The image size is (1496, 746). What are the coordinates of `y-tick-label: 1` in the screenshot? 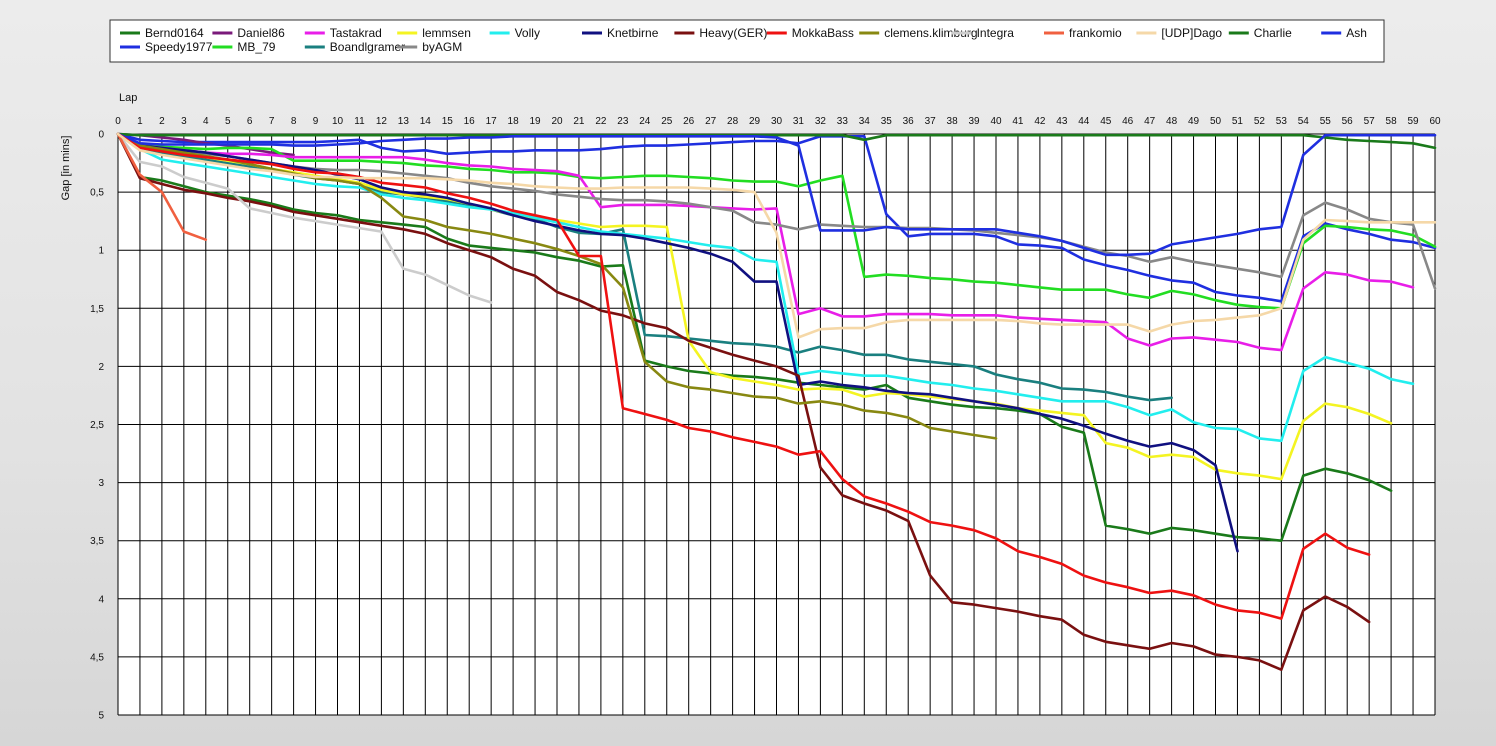 It's located at (101, 251).